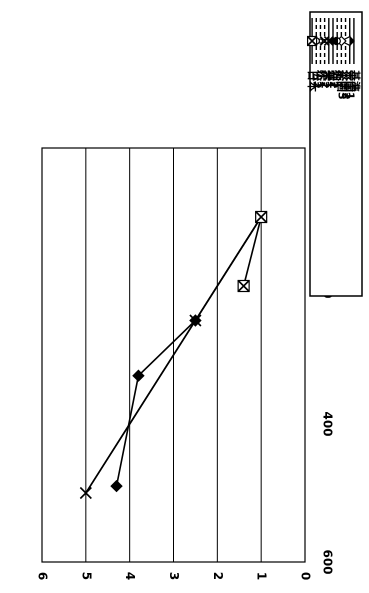 This screenshot has width=369, height=593. I want to click on y-tick-label-1: 1, so click(262, 576).